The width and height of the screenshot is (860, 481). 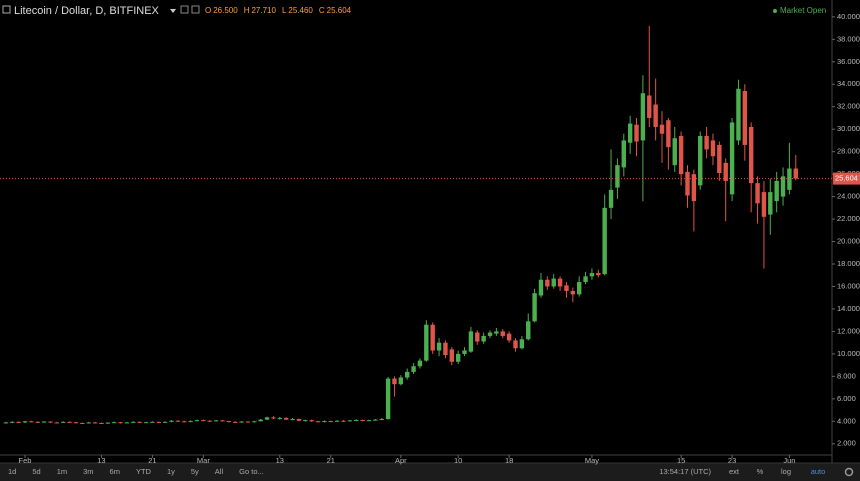 What do you see at coordinates (685, 471) in the screenshot?
I see `clock: 13:54:17 (UTC)` at bounding box center [685, 471].